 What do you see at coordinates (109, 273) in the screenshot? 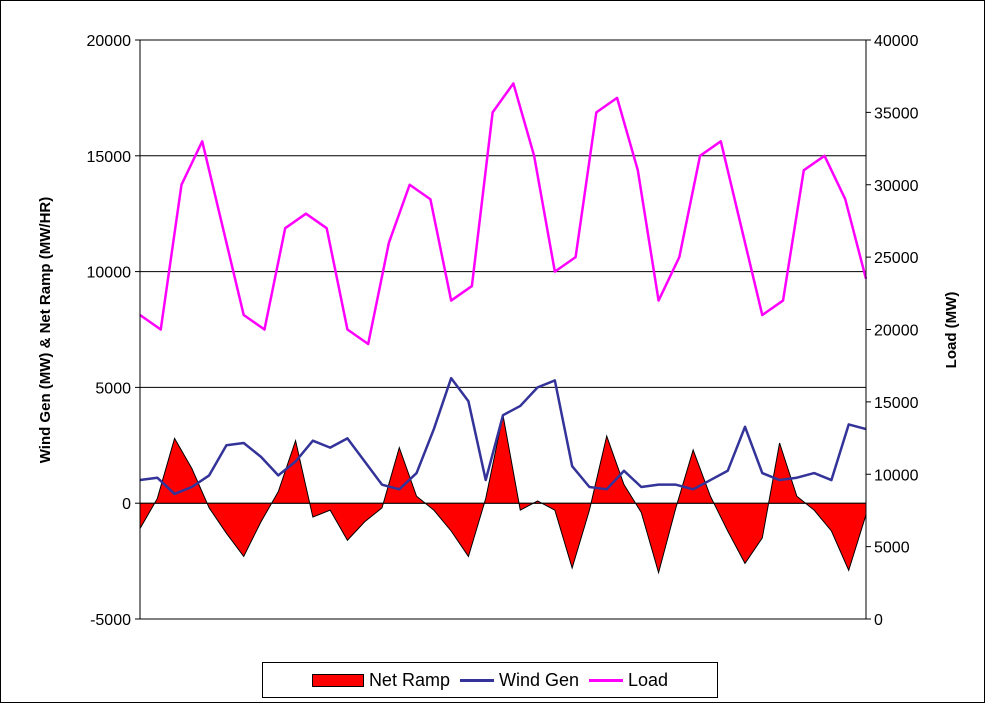
I see `y-tick-label-left: 10000` at bounding box center [109, 273].